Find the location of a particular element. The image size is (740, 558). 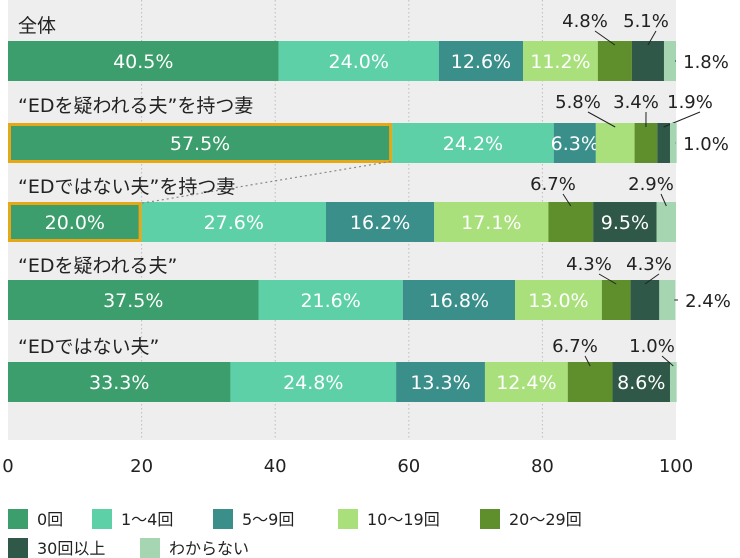

data-label: 24.8% is located at coordinates (313, 383).